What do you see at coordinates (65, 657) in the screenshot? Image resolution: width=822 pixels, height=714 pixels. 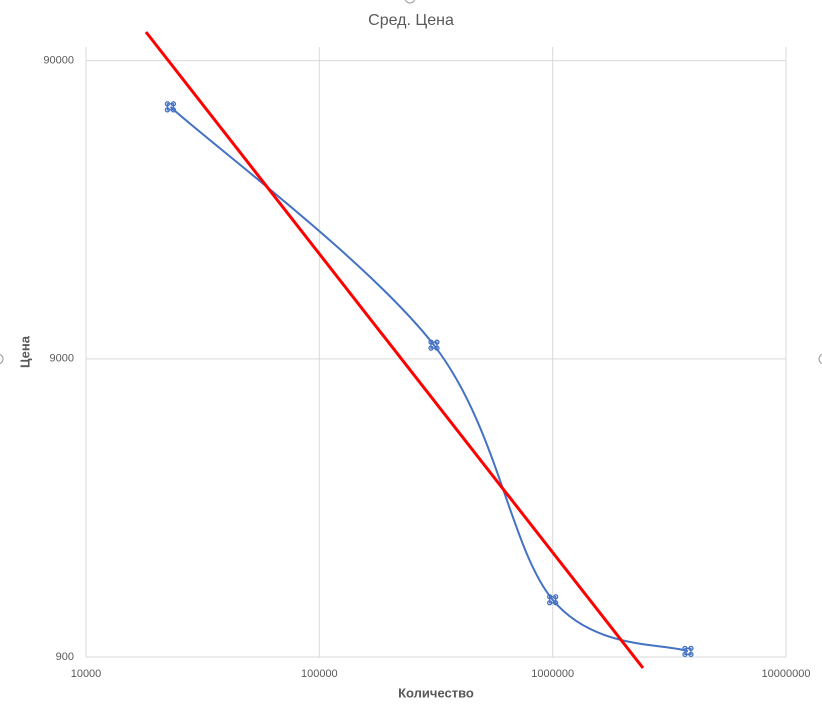 I see `y-tick-label: 900` at bounding box center [65, 657].